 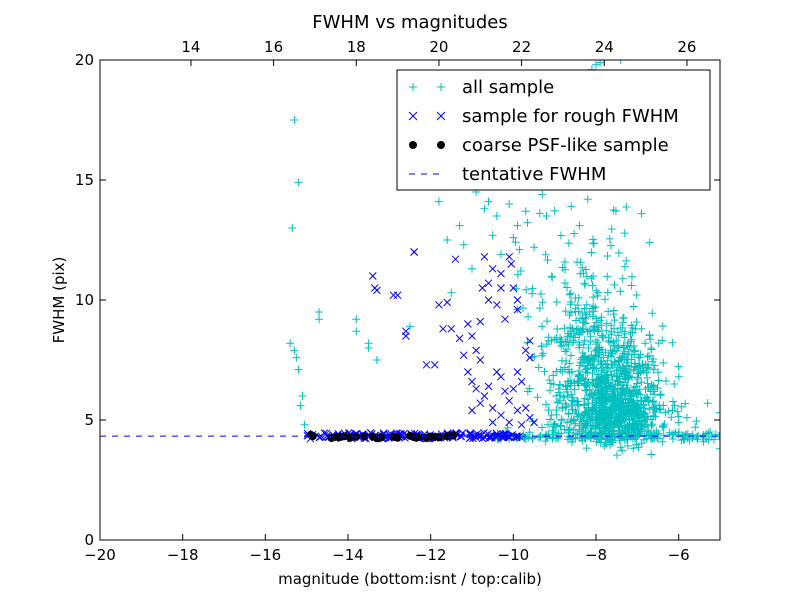 What do you see at coordinates (514, 555) in the screenshot?
I see `x-tick-label: −10` at bounding box center [514, 555].